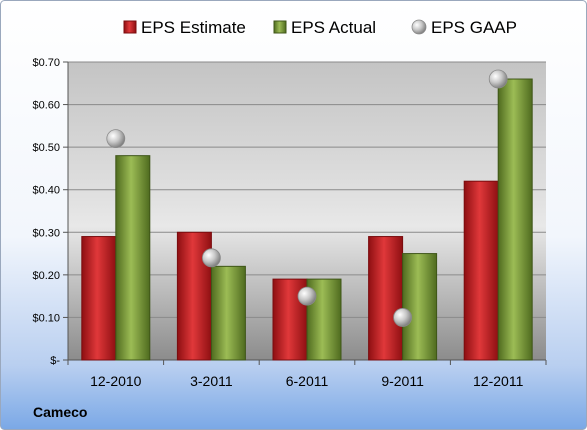  I want to click on x-tick-label: 6-2011, so click(307, 381).